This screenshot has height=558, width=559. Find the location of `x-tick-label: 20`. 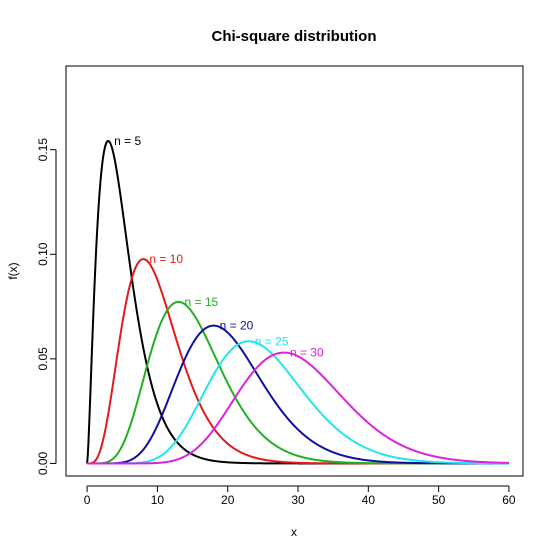

x-tick-label: 20 is located at coordinates (228, 500).